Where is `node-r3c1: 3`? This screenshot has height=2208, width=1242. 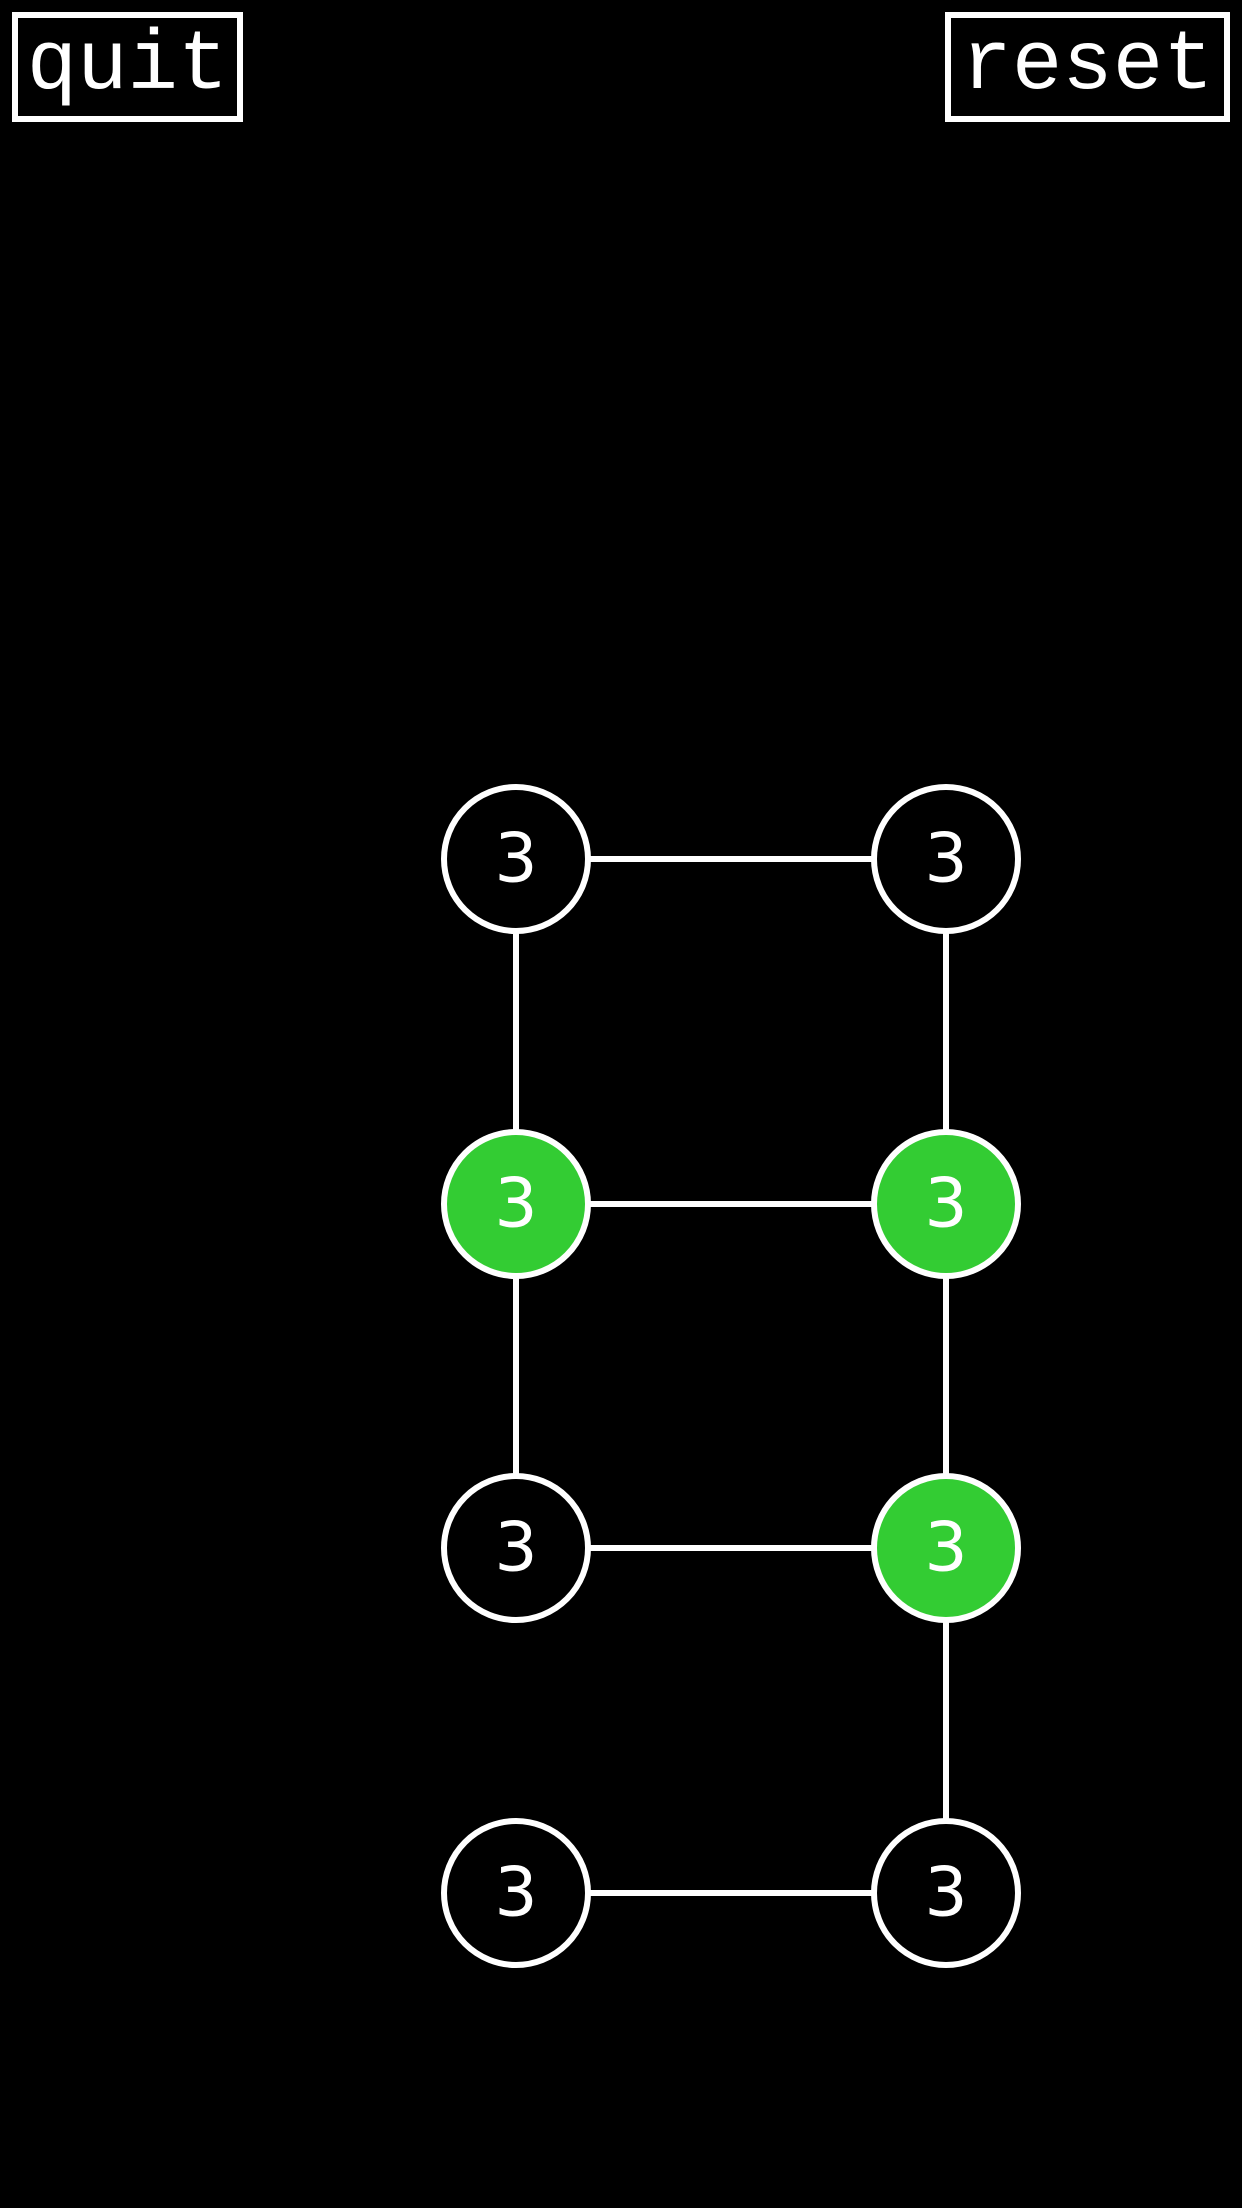
node-r3c1: 3 is located at coordinates (946, 1893).